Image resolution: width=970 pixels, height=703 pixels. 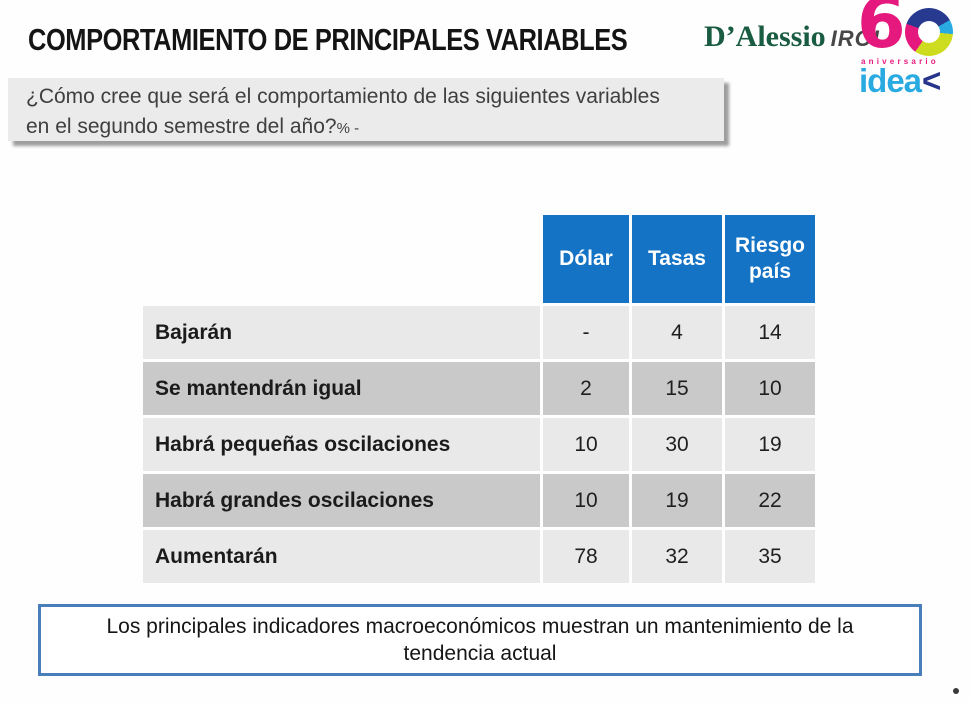 I want to click on cell-aumentaran-tasas: 32, so click(x=677, y=556).